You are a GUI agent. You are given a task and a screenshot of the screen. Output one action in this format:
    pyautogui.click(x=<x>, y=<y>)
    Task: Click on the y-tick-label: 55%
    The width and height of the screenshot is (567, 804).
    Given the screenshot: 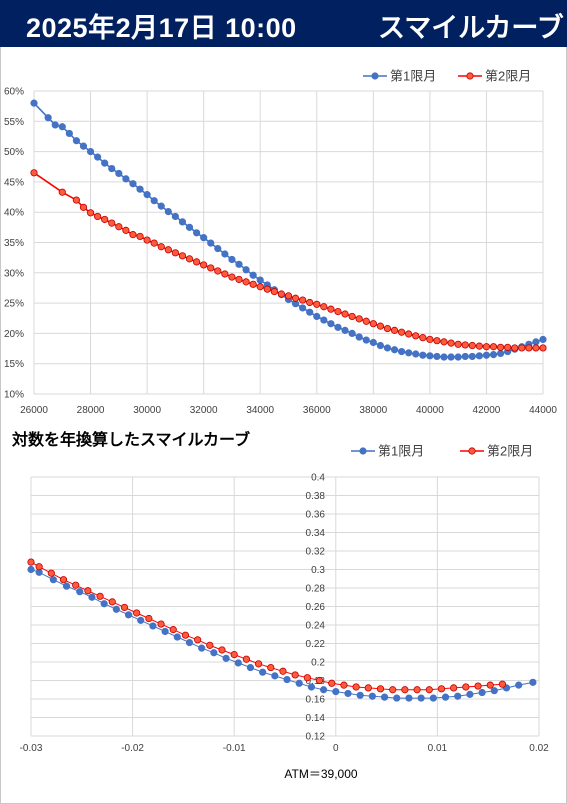 What is the action you would take?
    pyautogui.click(x=14, y=122)
    